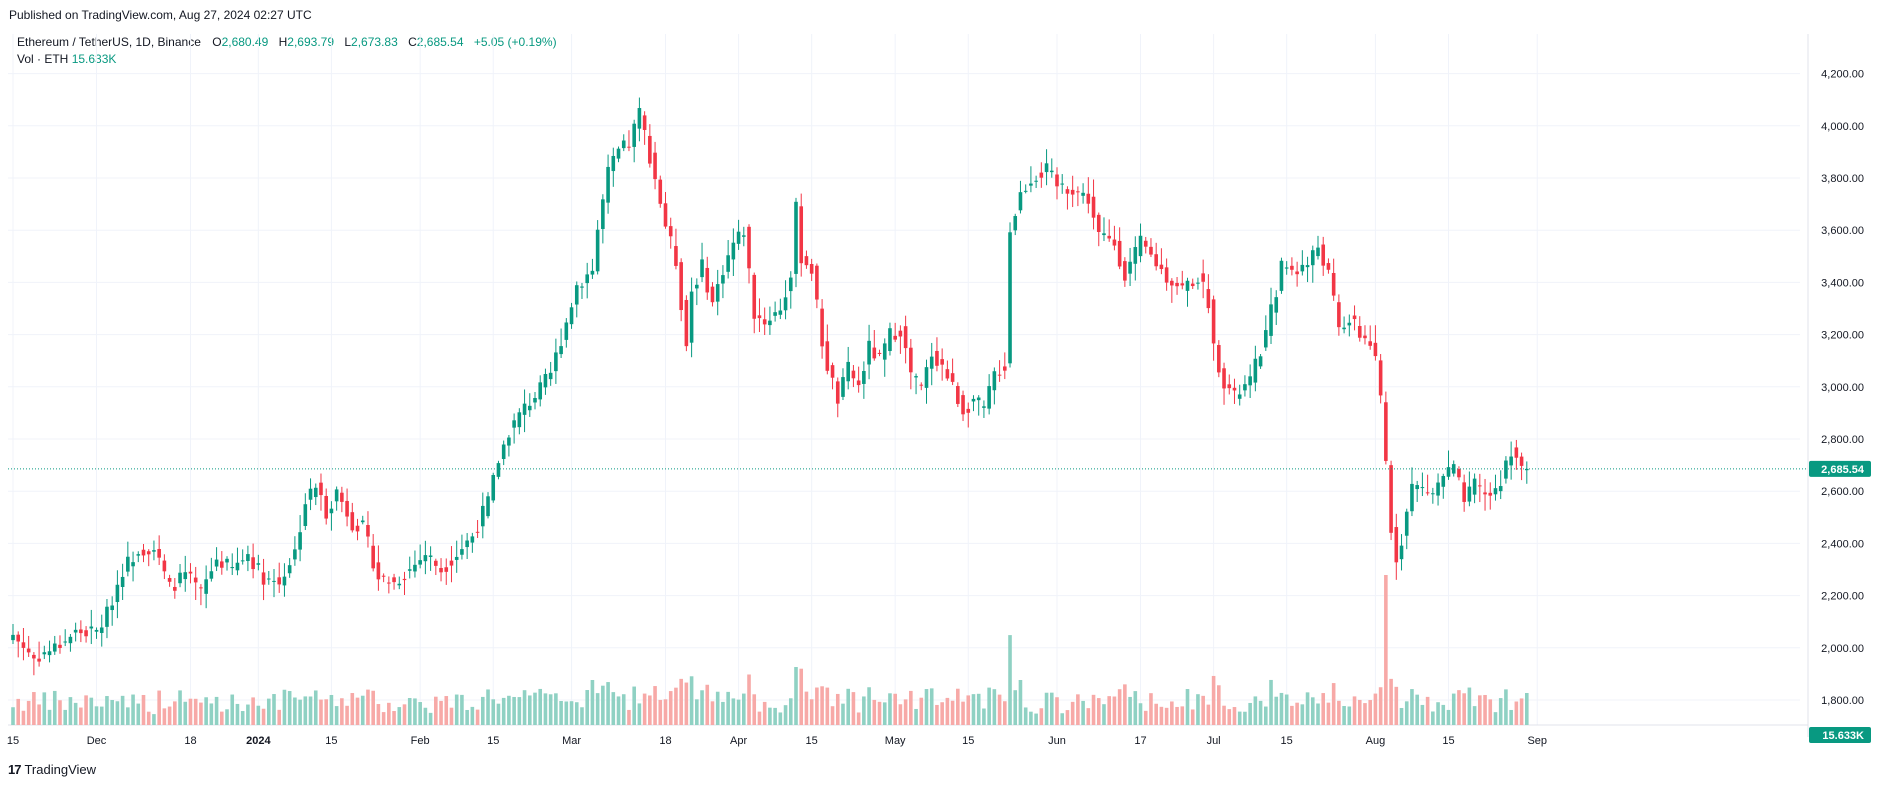 This screenshot has width=1883, height=788. Describe the element at coordinates (1842, 75) in the screenshot. I see `price-tick-label: 4,200.00` at that location.